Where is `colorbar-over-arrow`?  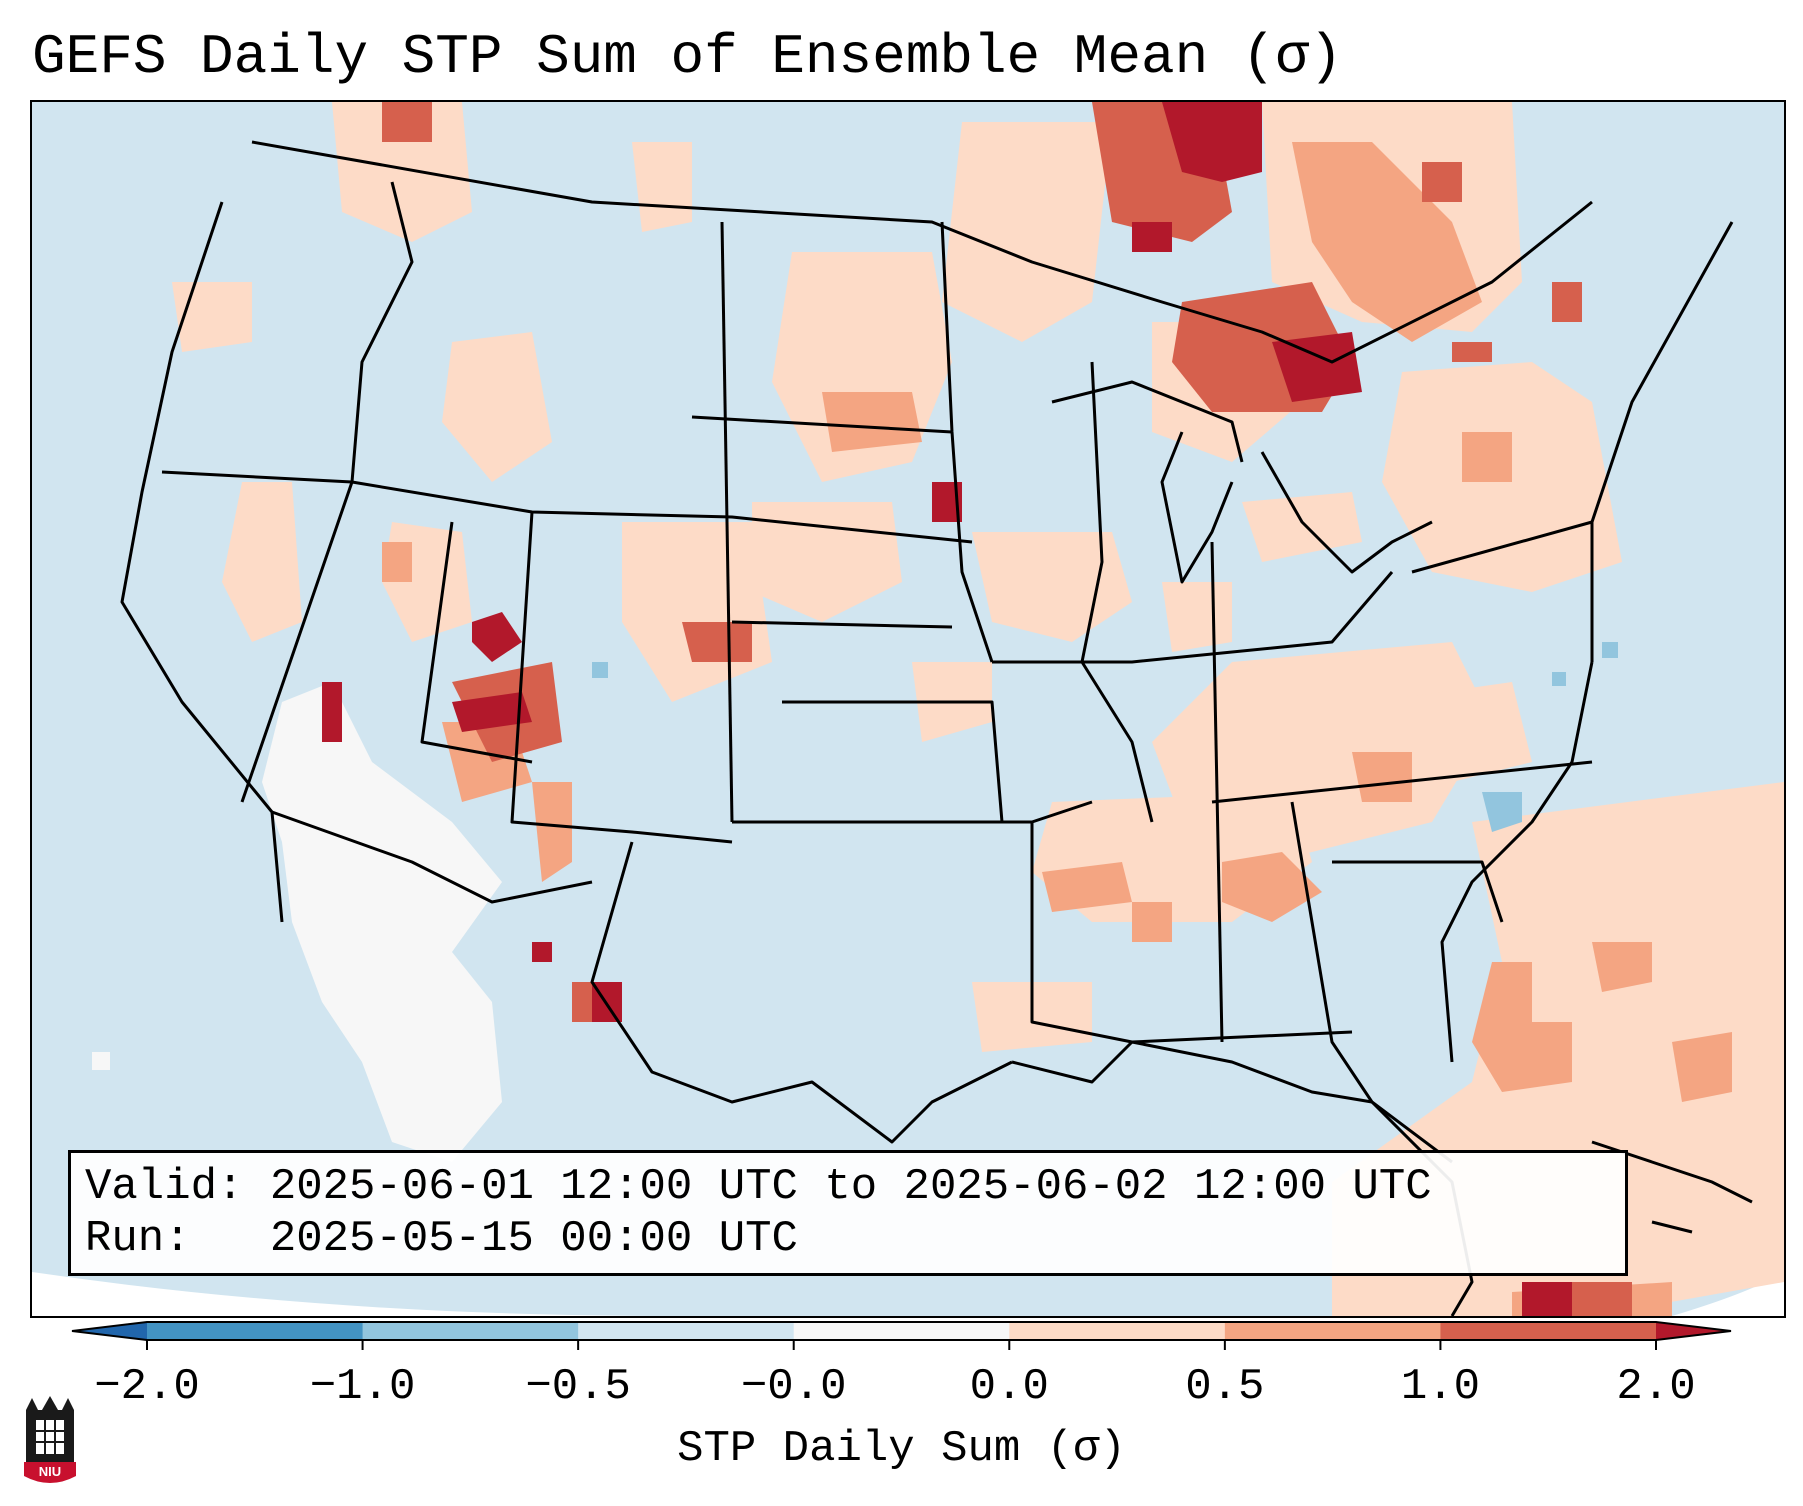 colorbar-over-arrow is located at coordinates (1693, 1331).